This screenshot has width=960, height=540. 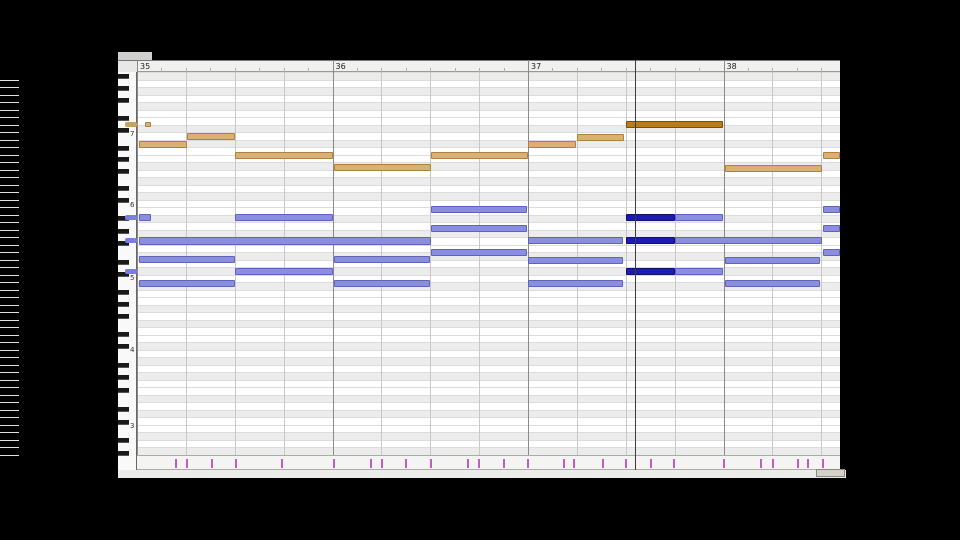 What do you see at coordinates (830, 473) in the screenshot?
I see `horizontal-scrollbar` at bounding box center [830, 473].